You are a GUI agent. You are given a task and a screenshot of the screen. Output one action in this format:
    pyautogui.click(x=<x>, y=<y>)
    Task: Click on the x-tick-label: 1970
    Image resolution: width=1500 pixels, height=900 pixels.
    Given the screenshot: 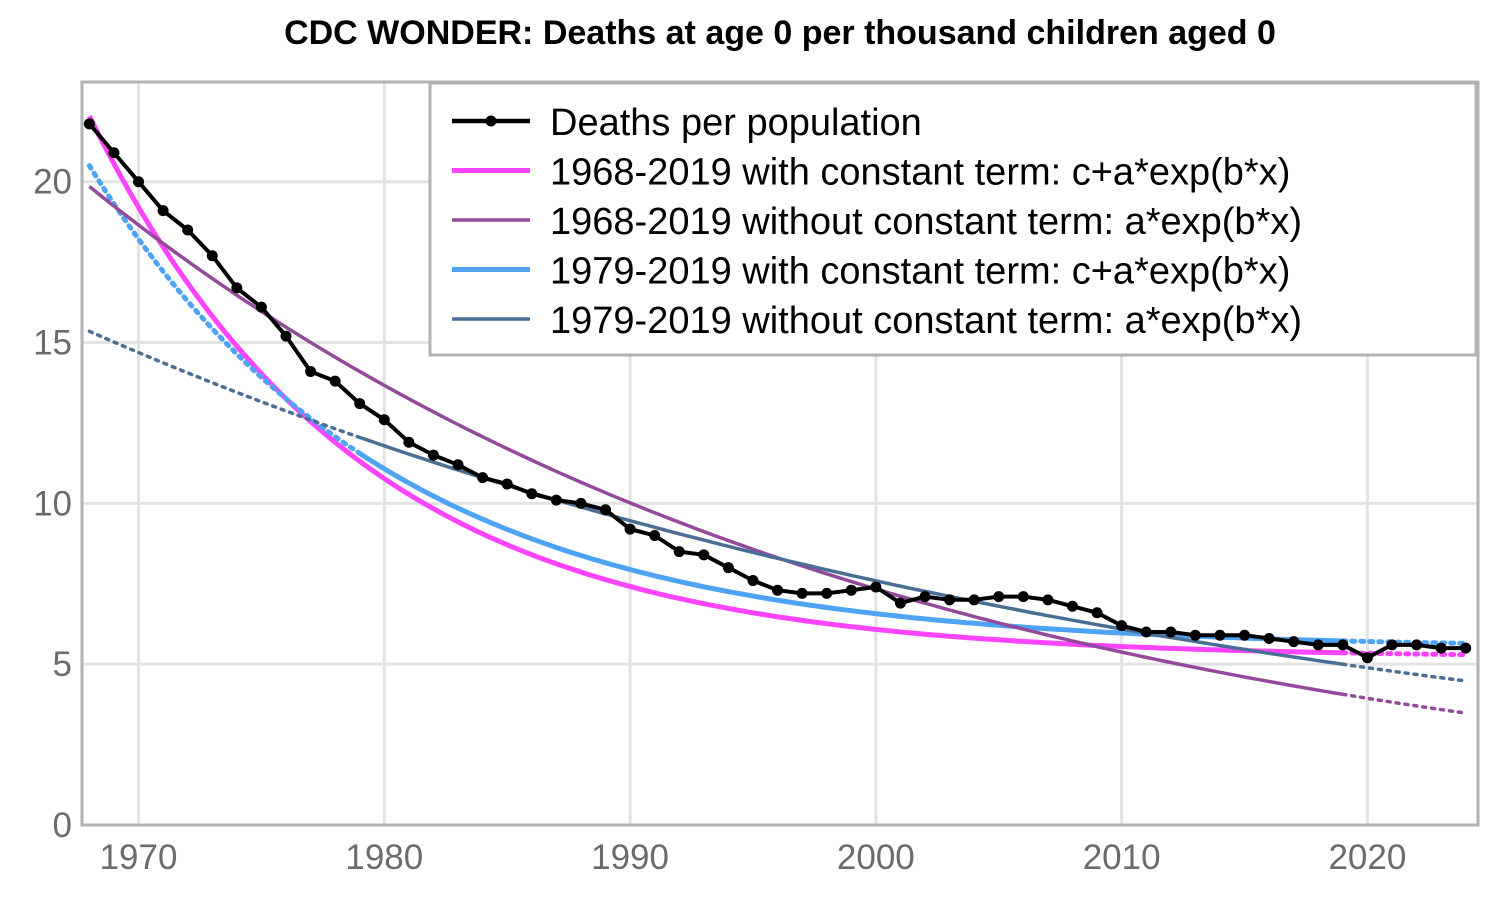 What is the action you would take?
    pyautogui.click(x=139, y=857)
    